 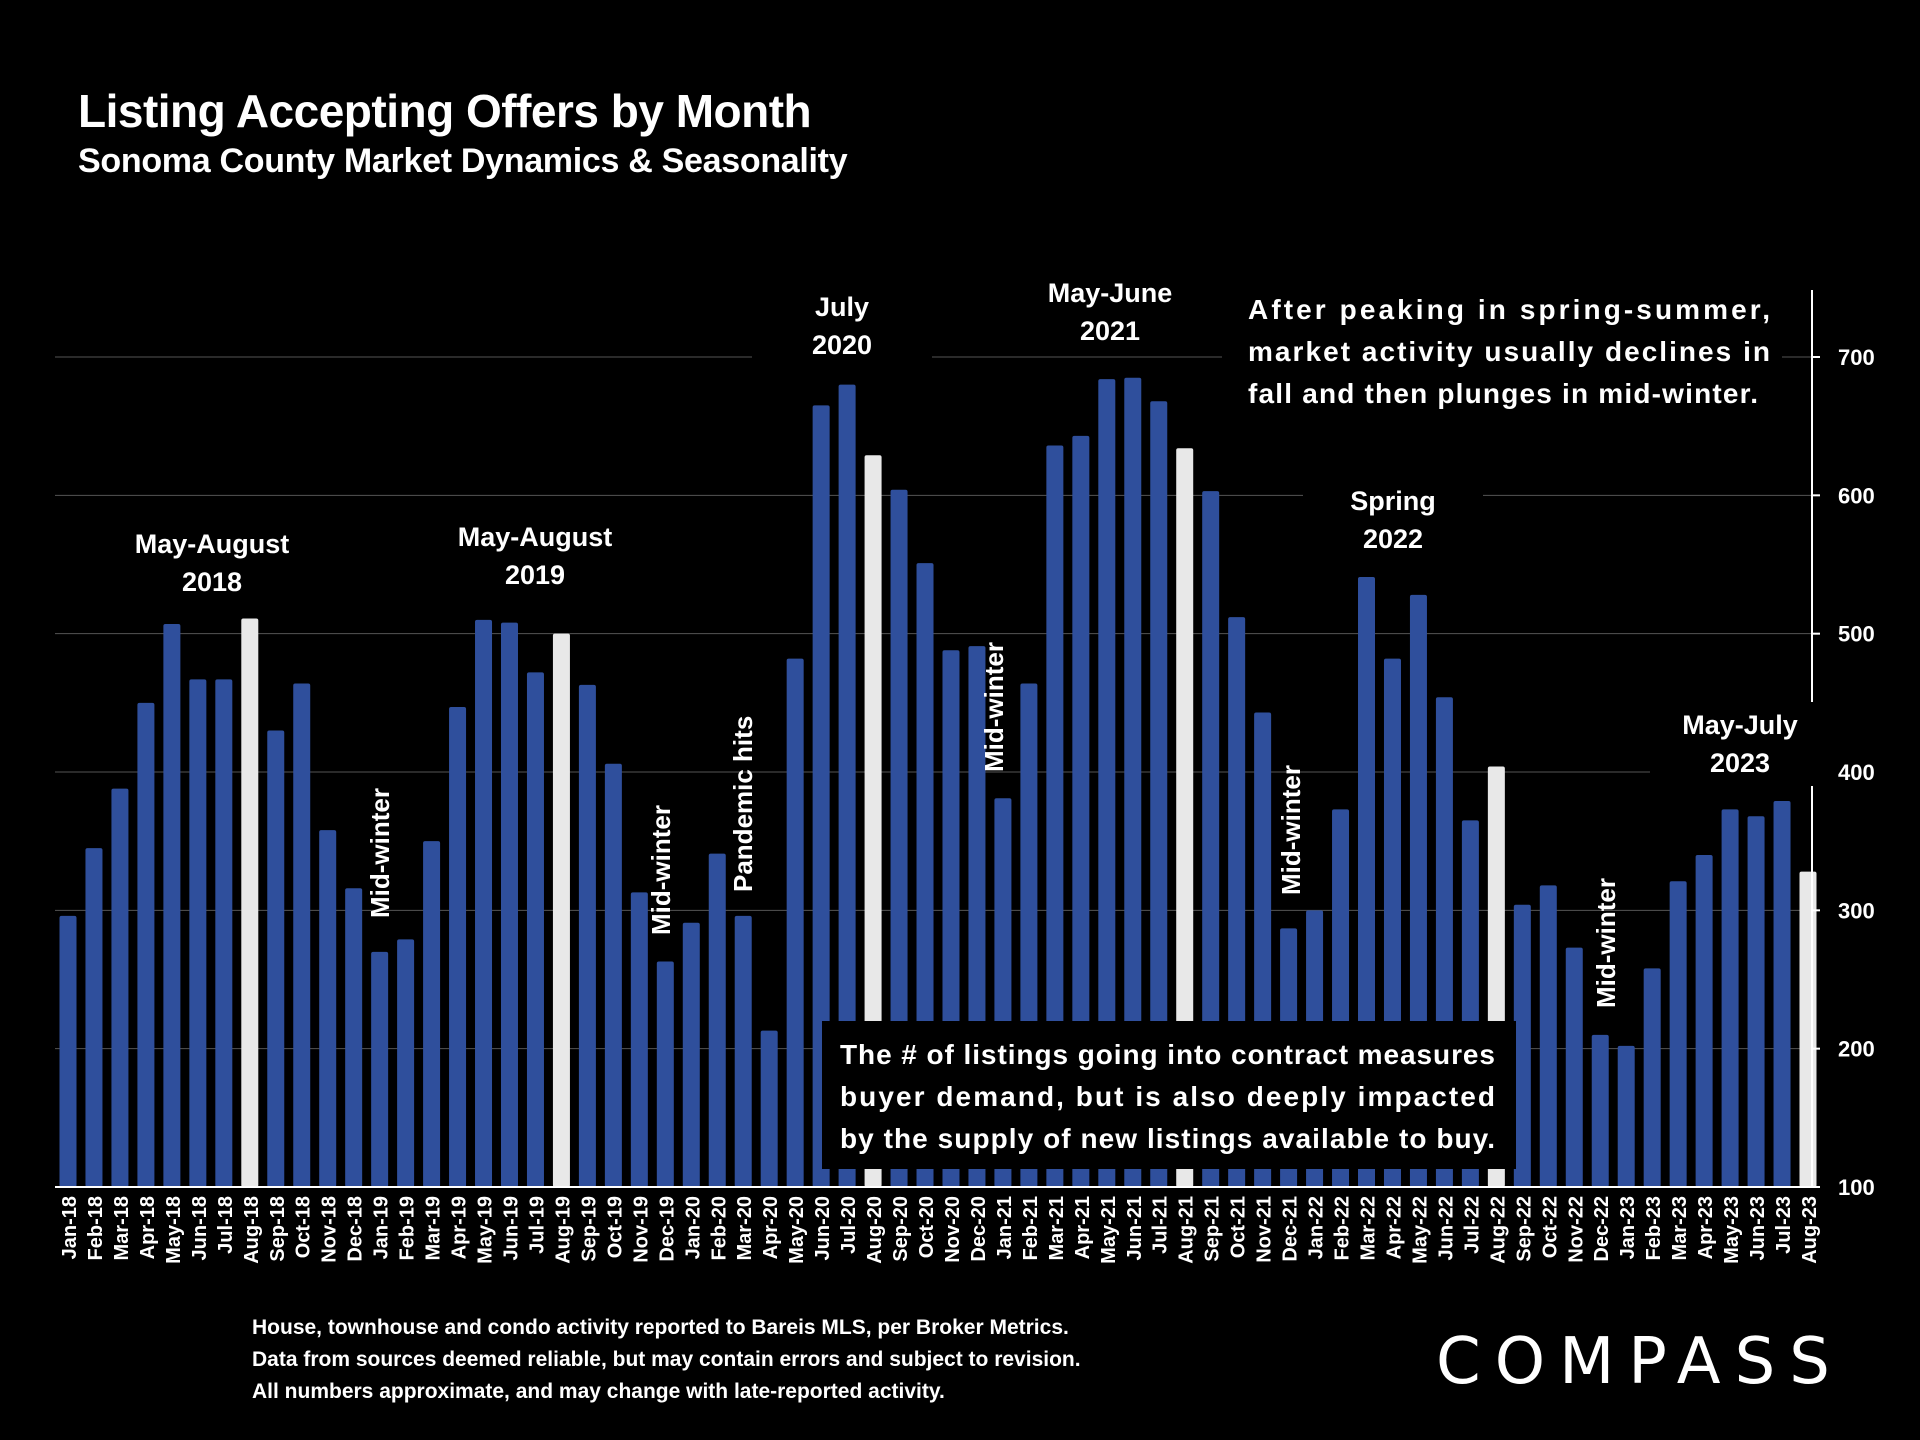 I want to click on annotation-2: July 2020, so click(x=842, y=326).